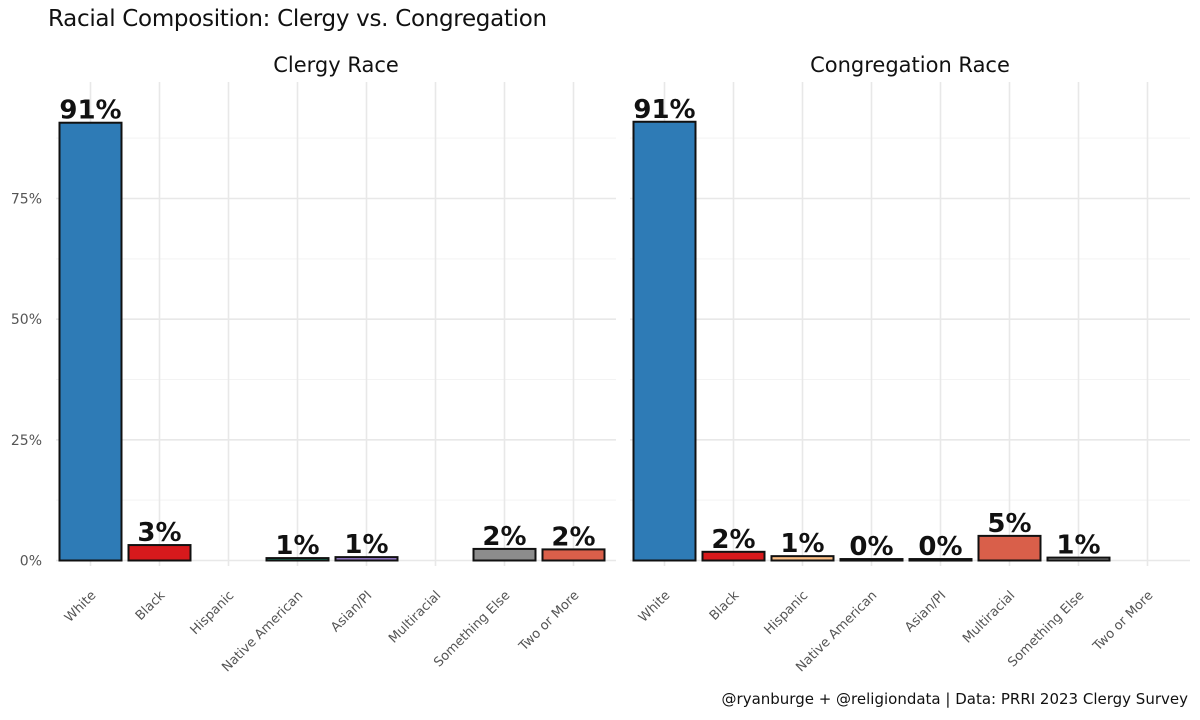  Describe the element at coordinates (573, 537) in the screenshot. I see `bar-label-two-or-more: 2%` at that location.